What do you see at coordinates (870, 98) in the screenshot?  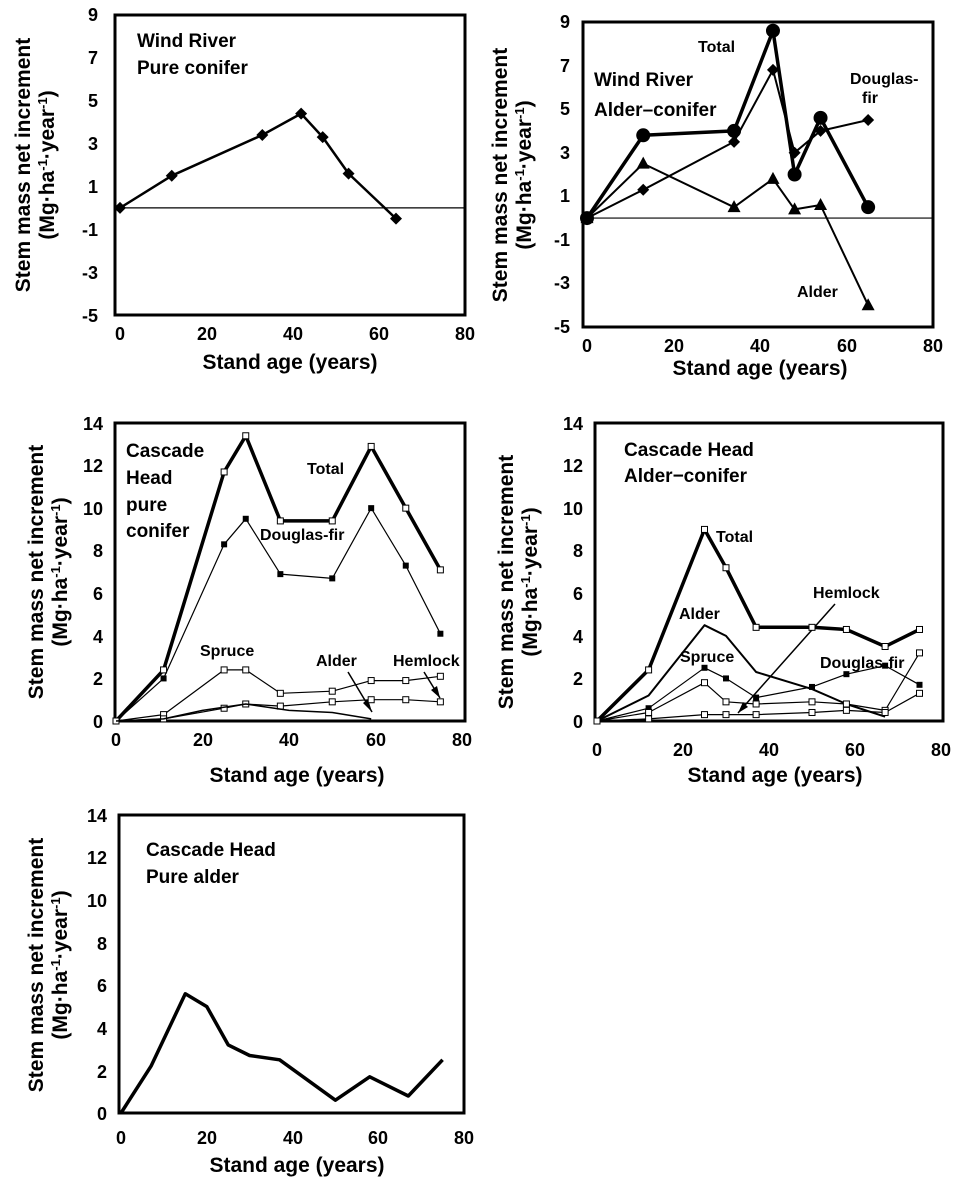 I see `series-label-douglas-fir: fir` at bounding box center [870, 98].